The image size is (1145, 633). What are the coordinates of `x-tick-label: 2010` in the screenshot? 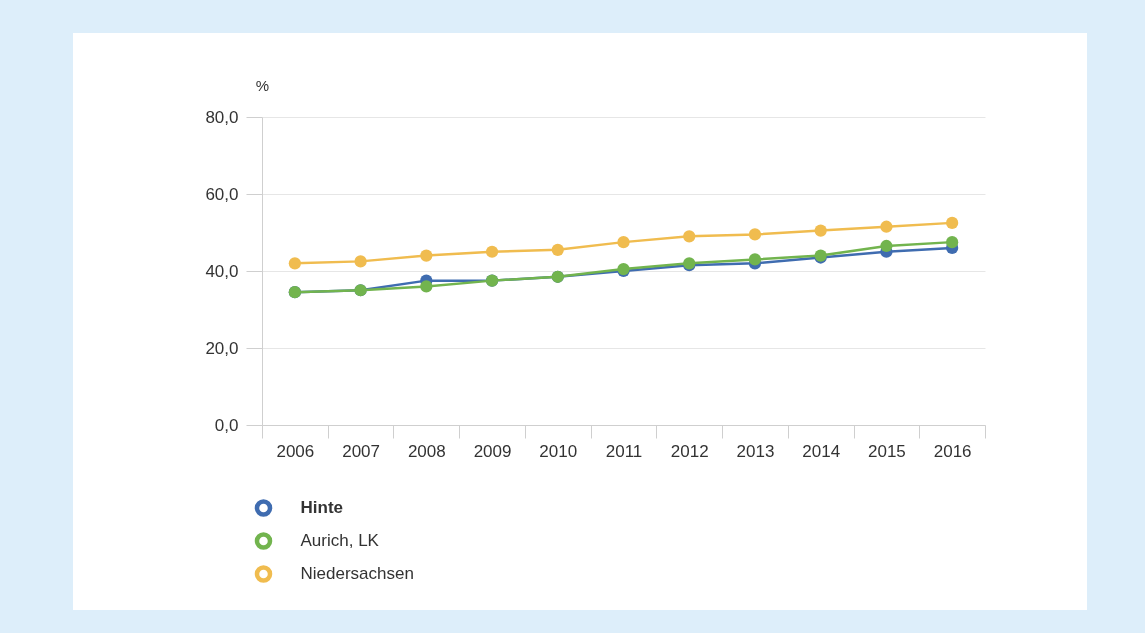 It's located at (558, 451).